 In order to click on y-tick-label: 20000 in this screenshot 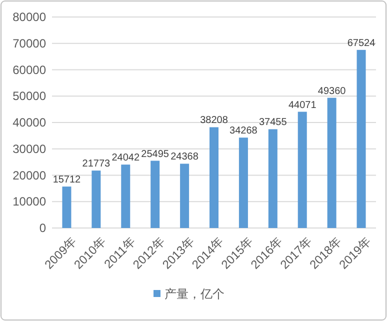, I will do `click(29, 175)`.